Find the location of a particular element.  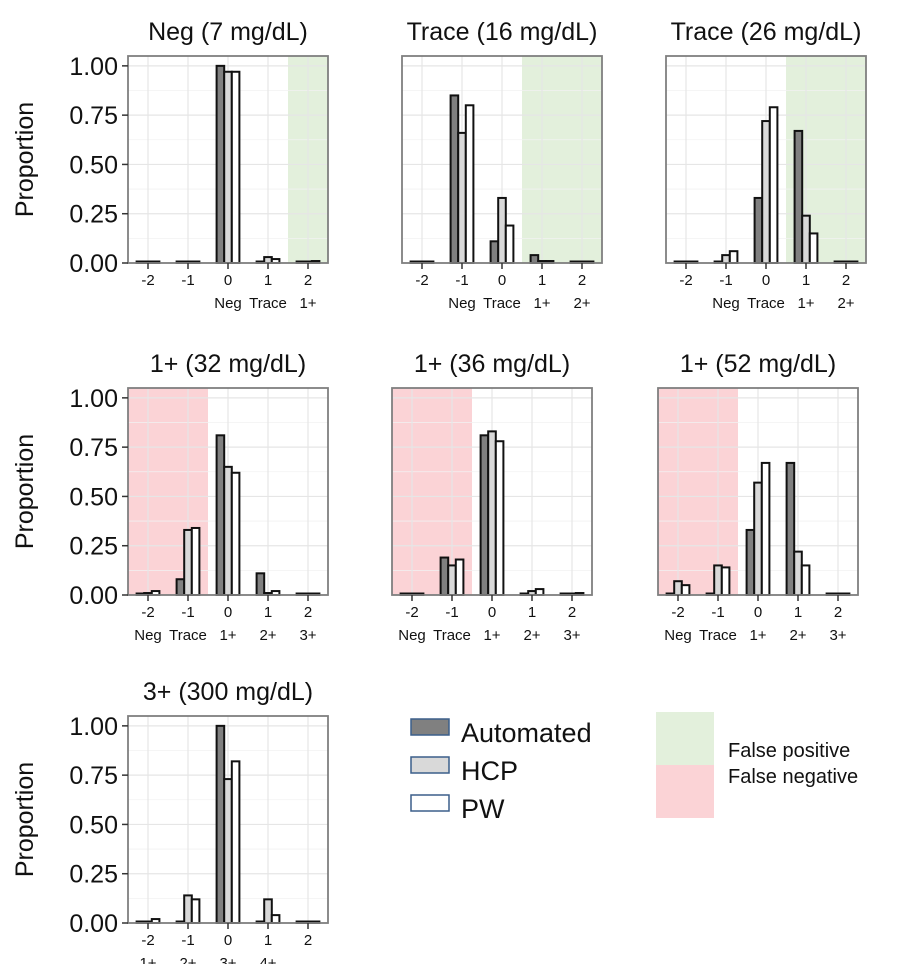

legend-regions: False positive False negative is located at coordinates (757, 765).